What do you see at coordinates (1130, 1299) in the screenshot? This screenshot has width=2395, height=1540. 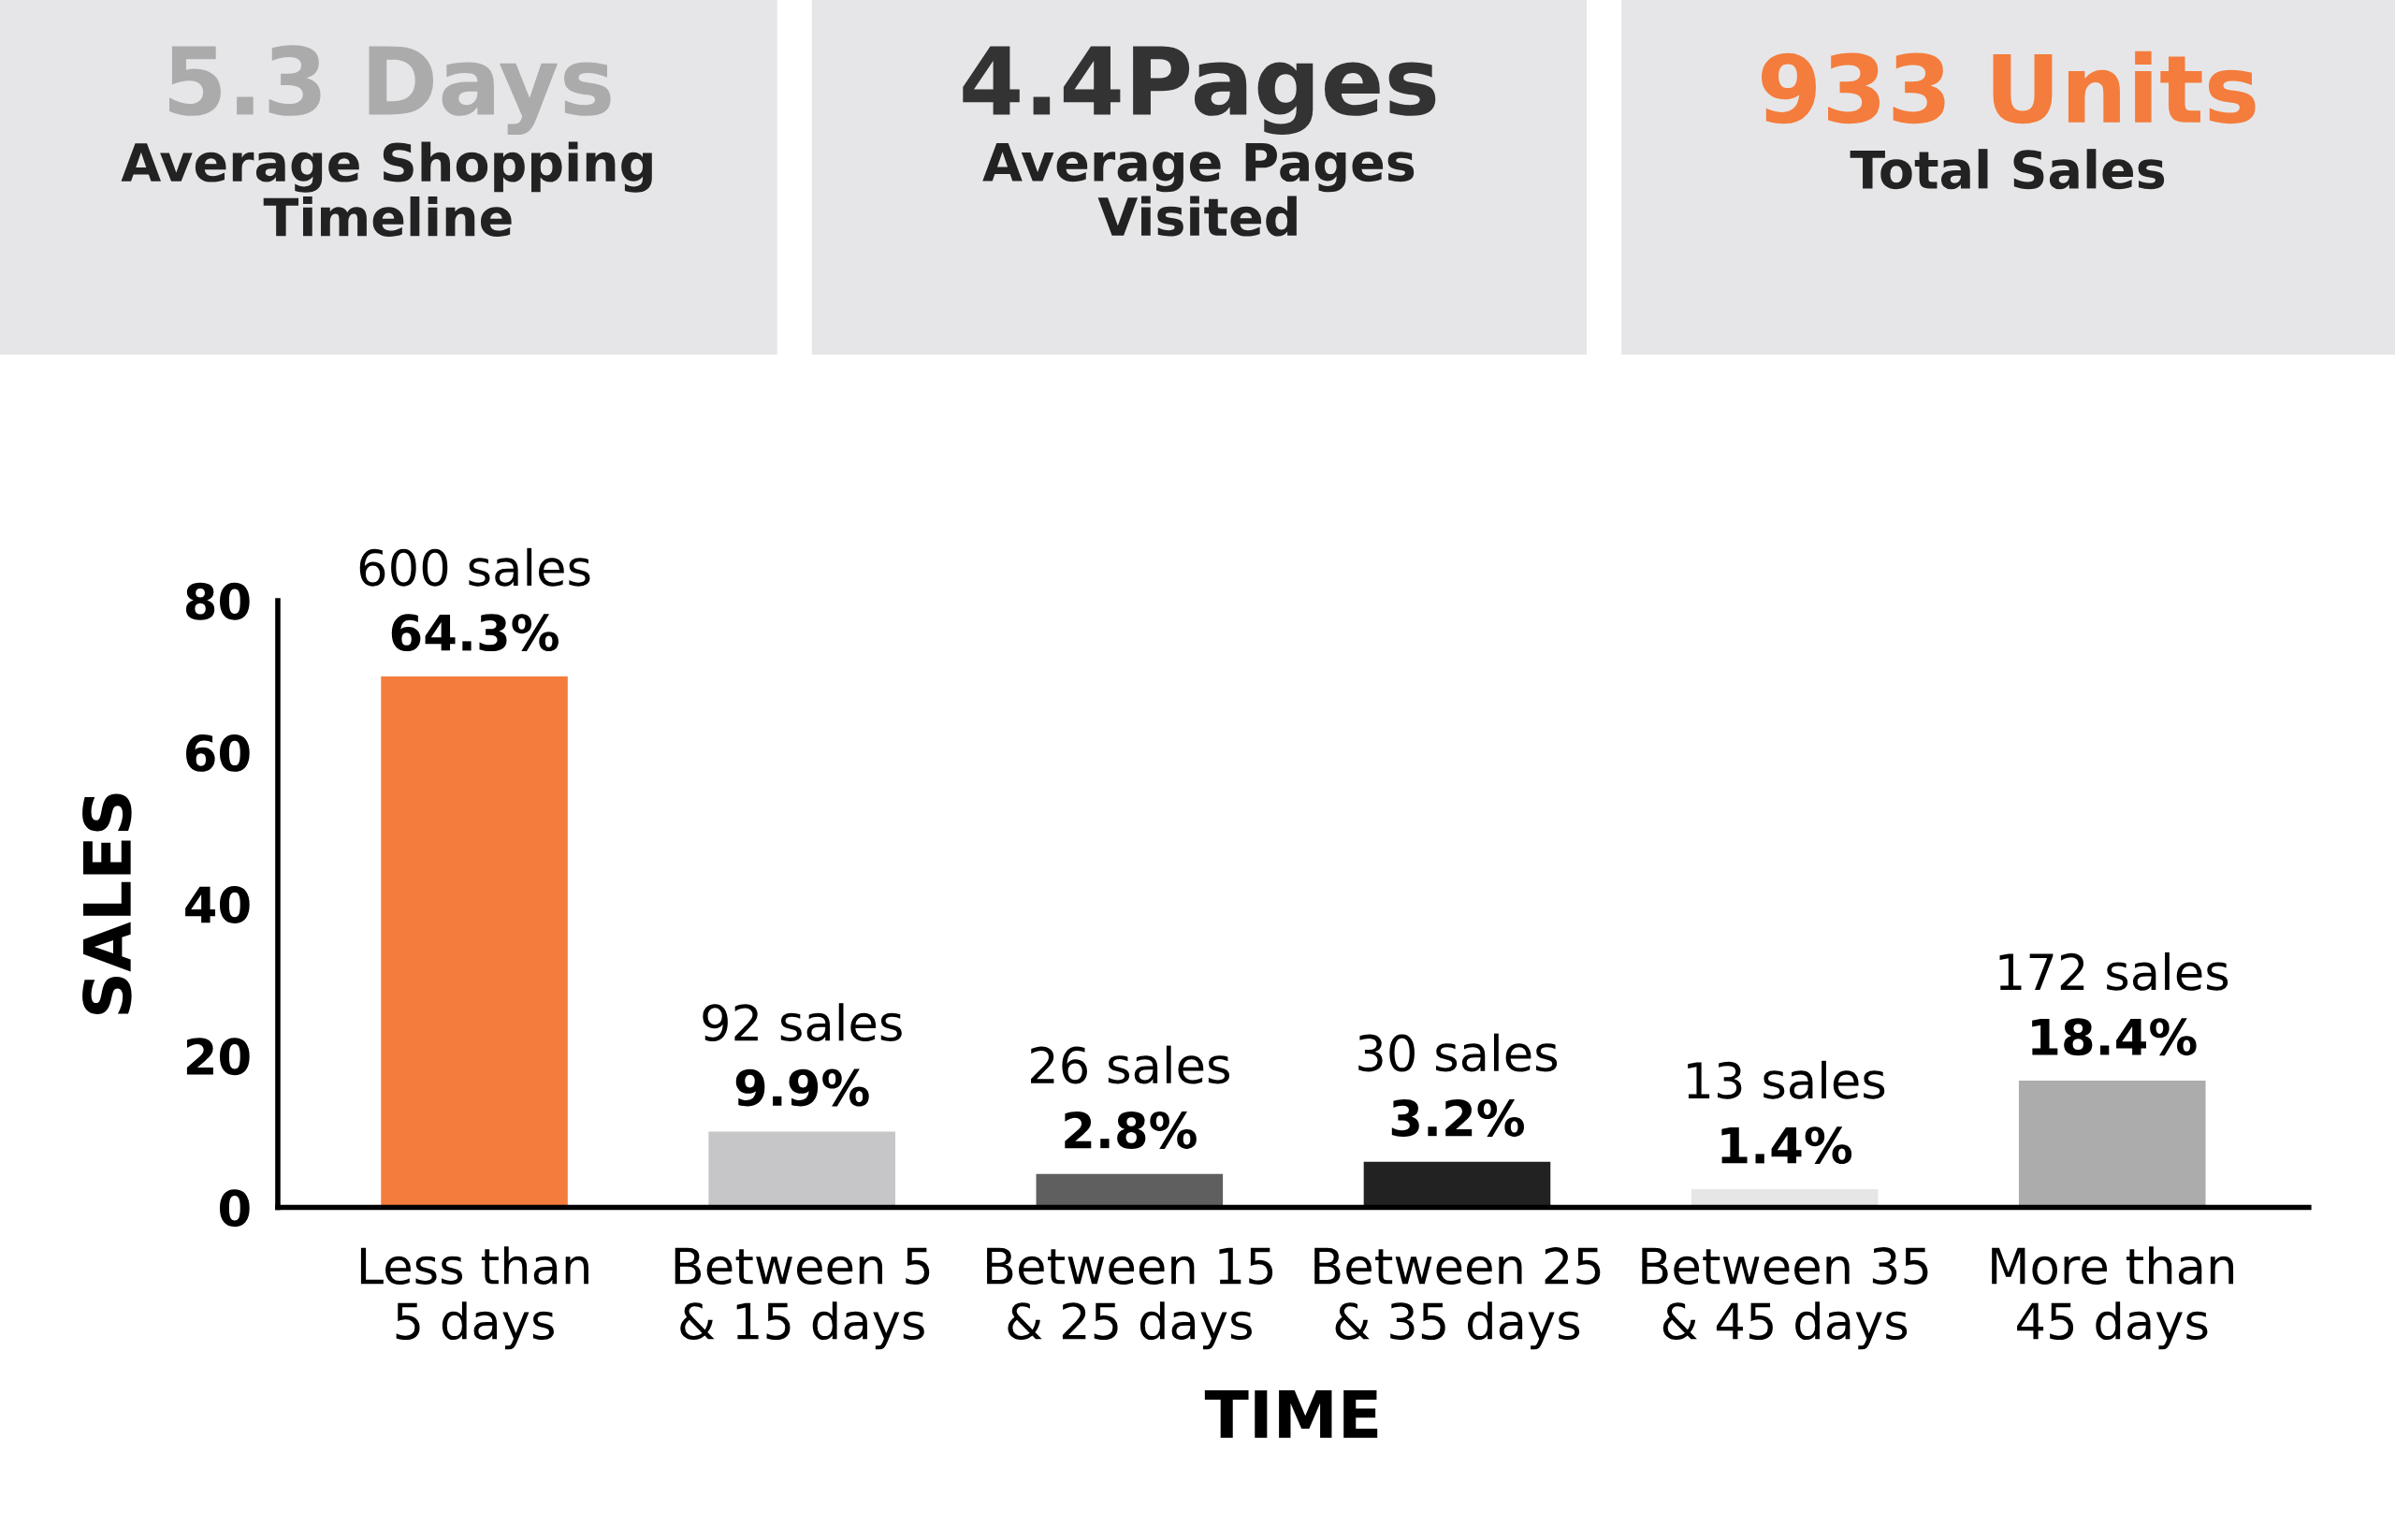 I see `x-tick-label: Between 15 & 25 days` at bounding box center [1130, 1299].